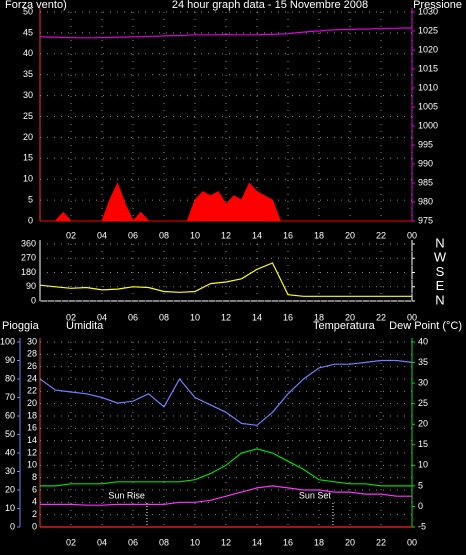 The height and width of the screenshot is (555, 466). Describe the element at coordinates (34, 514) in the screenshot. I see `y-tick-label: 2` at that location.